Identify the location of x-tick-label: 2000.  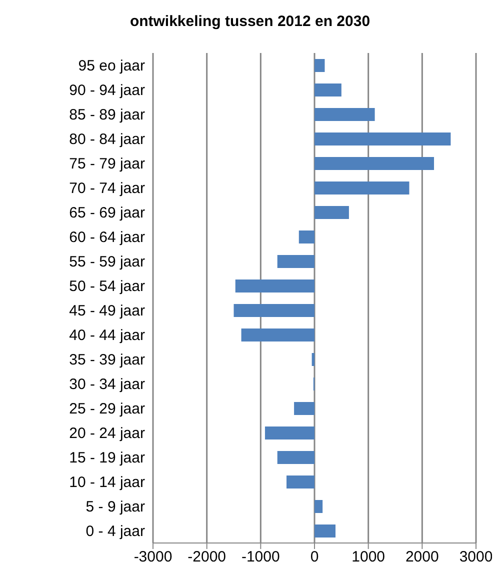
(422, 557).